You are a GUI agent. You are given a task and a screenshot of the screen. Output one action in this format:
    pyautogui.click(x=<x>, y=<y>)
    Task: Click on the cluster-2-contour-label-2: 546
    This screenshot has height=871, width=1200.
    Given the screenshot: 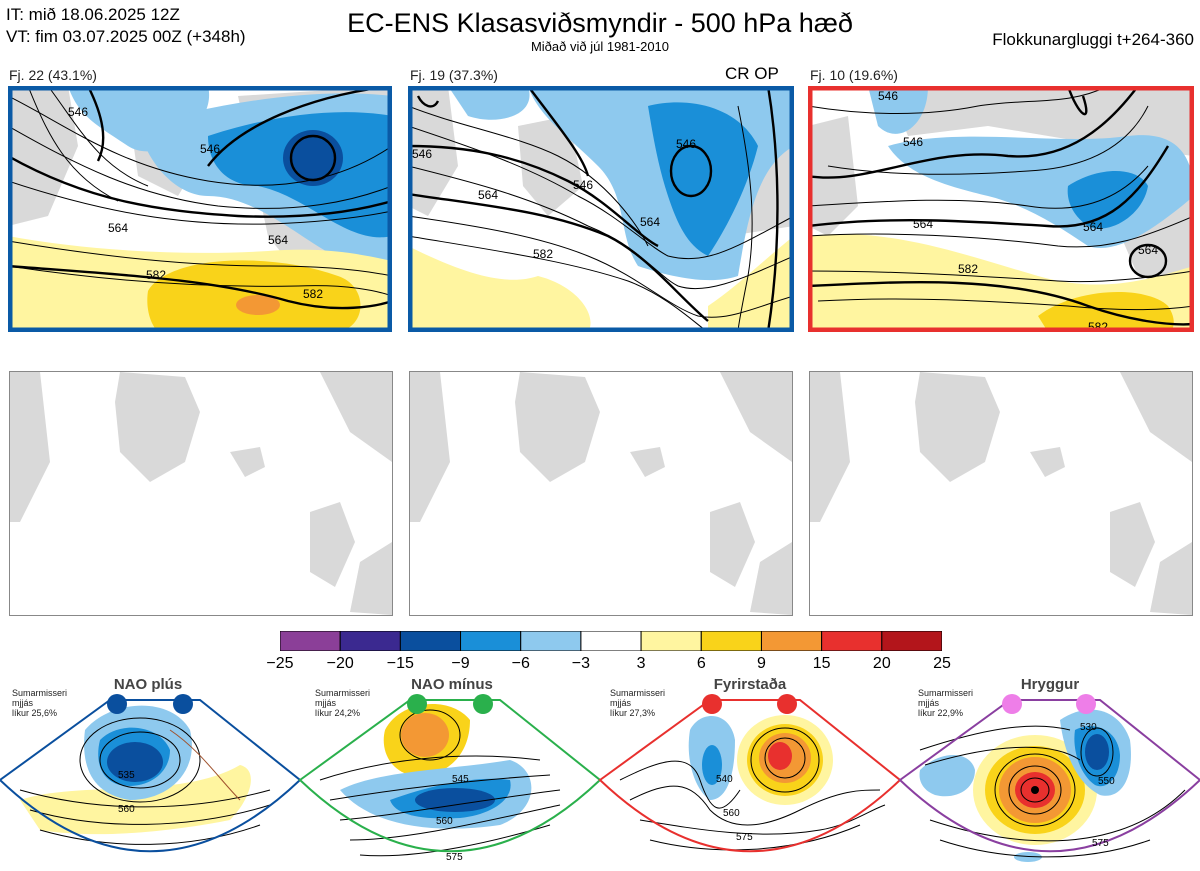 What is the action you would take?
    pyautogui.click(x=583, y=185)
    